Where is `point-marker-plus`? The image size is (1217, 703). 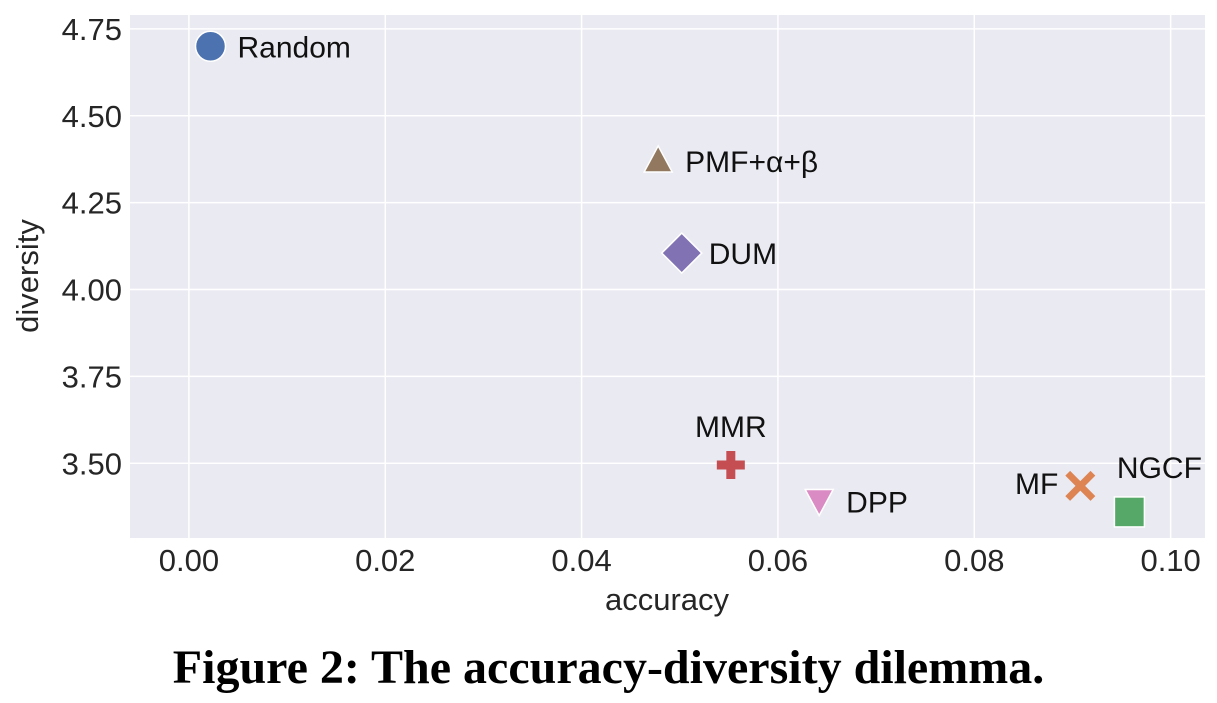 point-marker-plus is located at coordinates (730, 465).